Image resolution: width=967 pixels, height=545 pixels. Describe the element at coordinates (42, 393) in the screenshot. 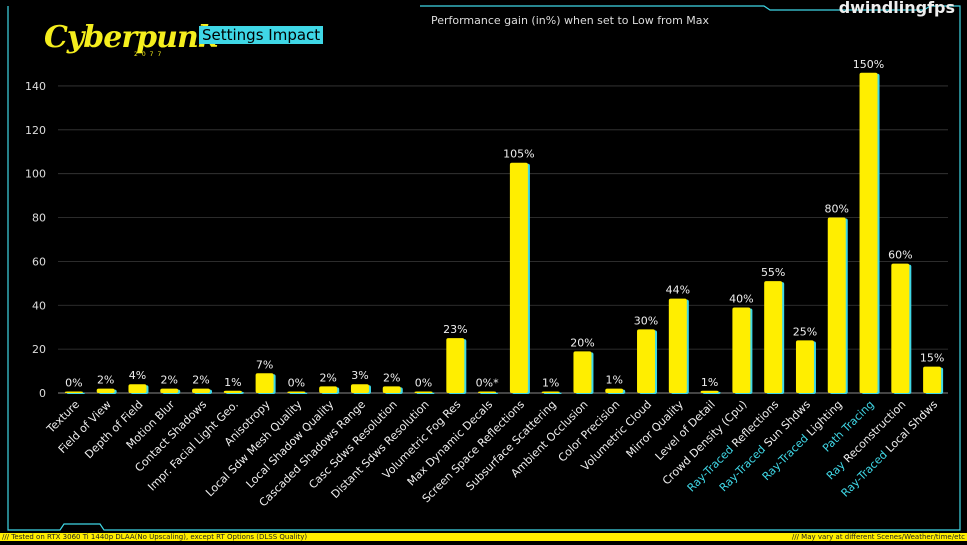

I see `y-tick-label: 0` at that location.